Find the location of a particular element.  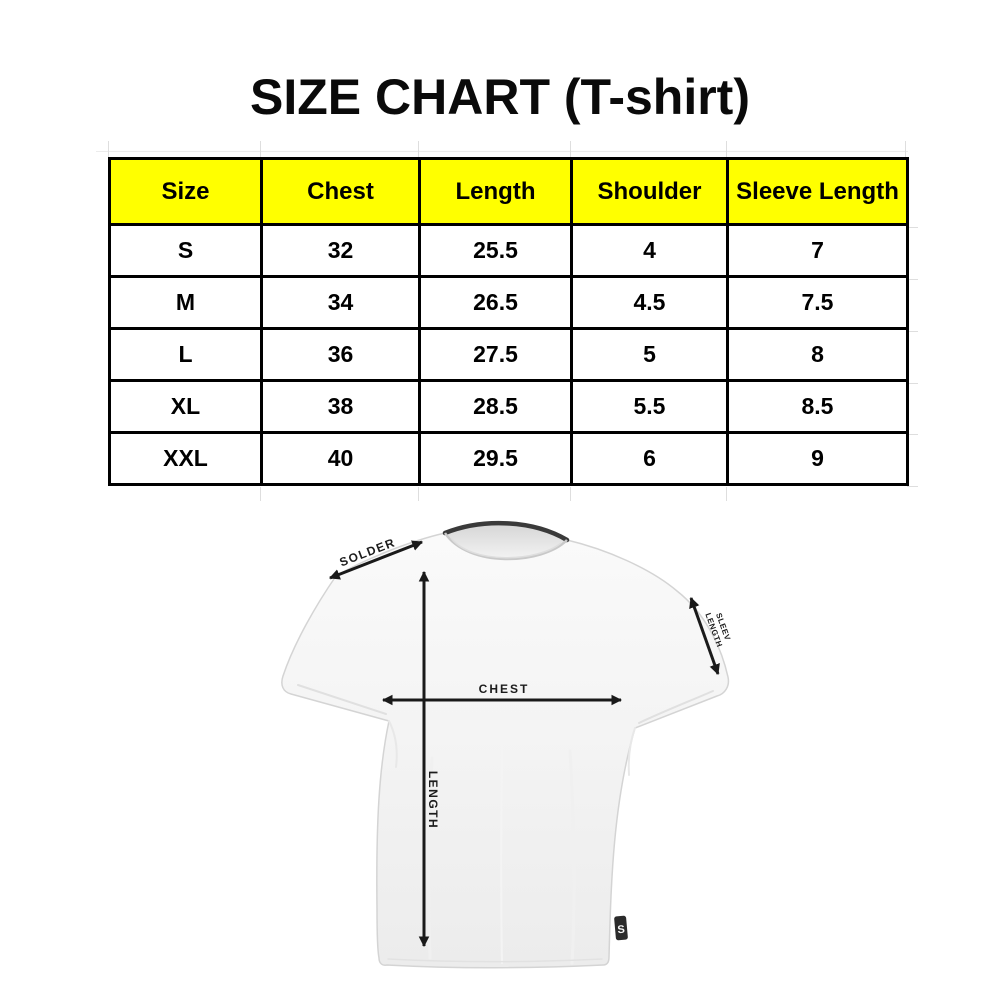

column-header-shoulder: Shoulder is located at coordinates (649, 191).